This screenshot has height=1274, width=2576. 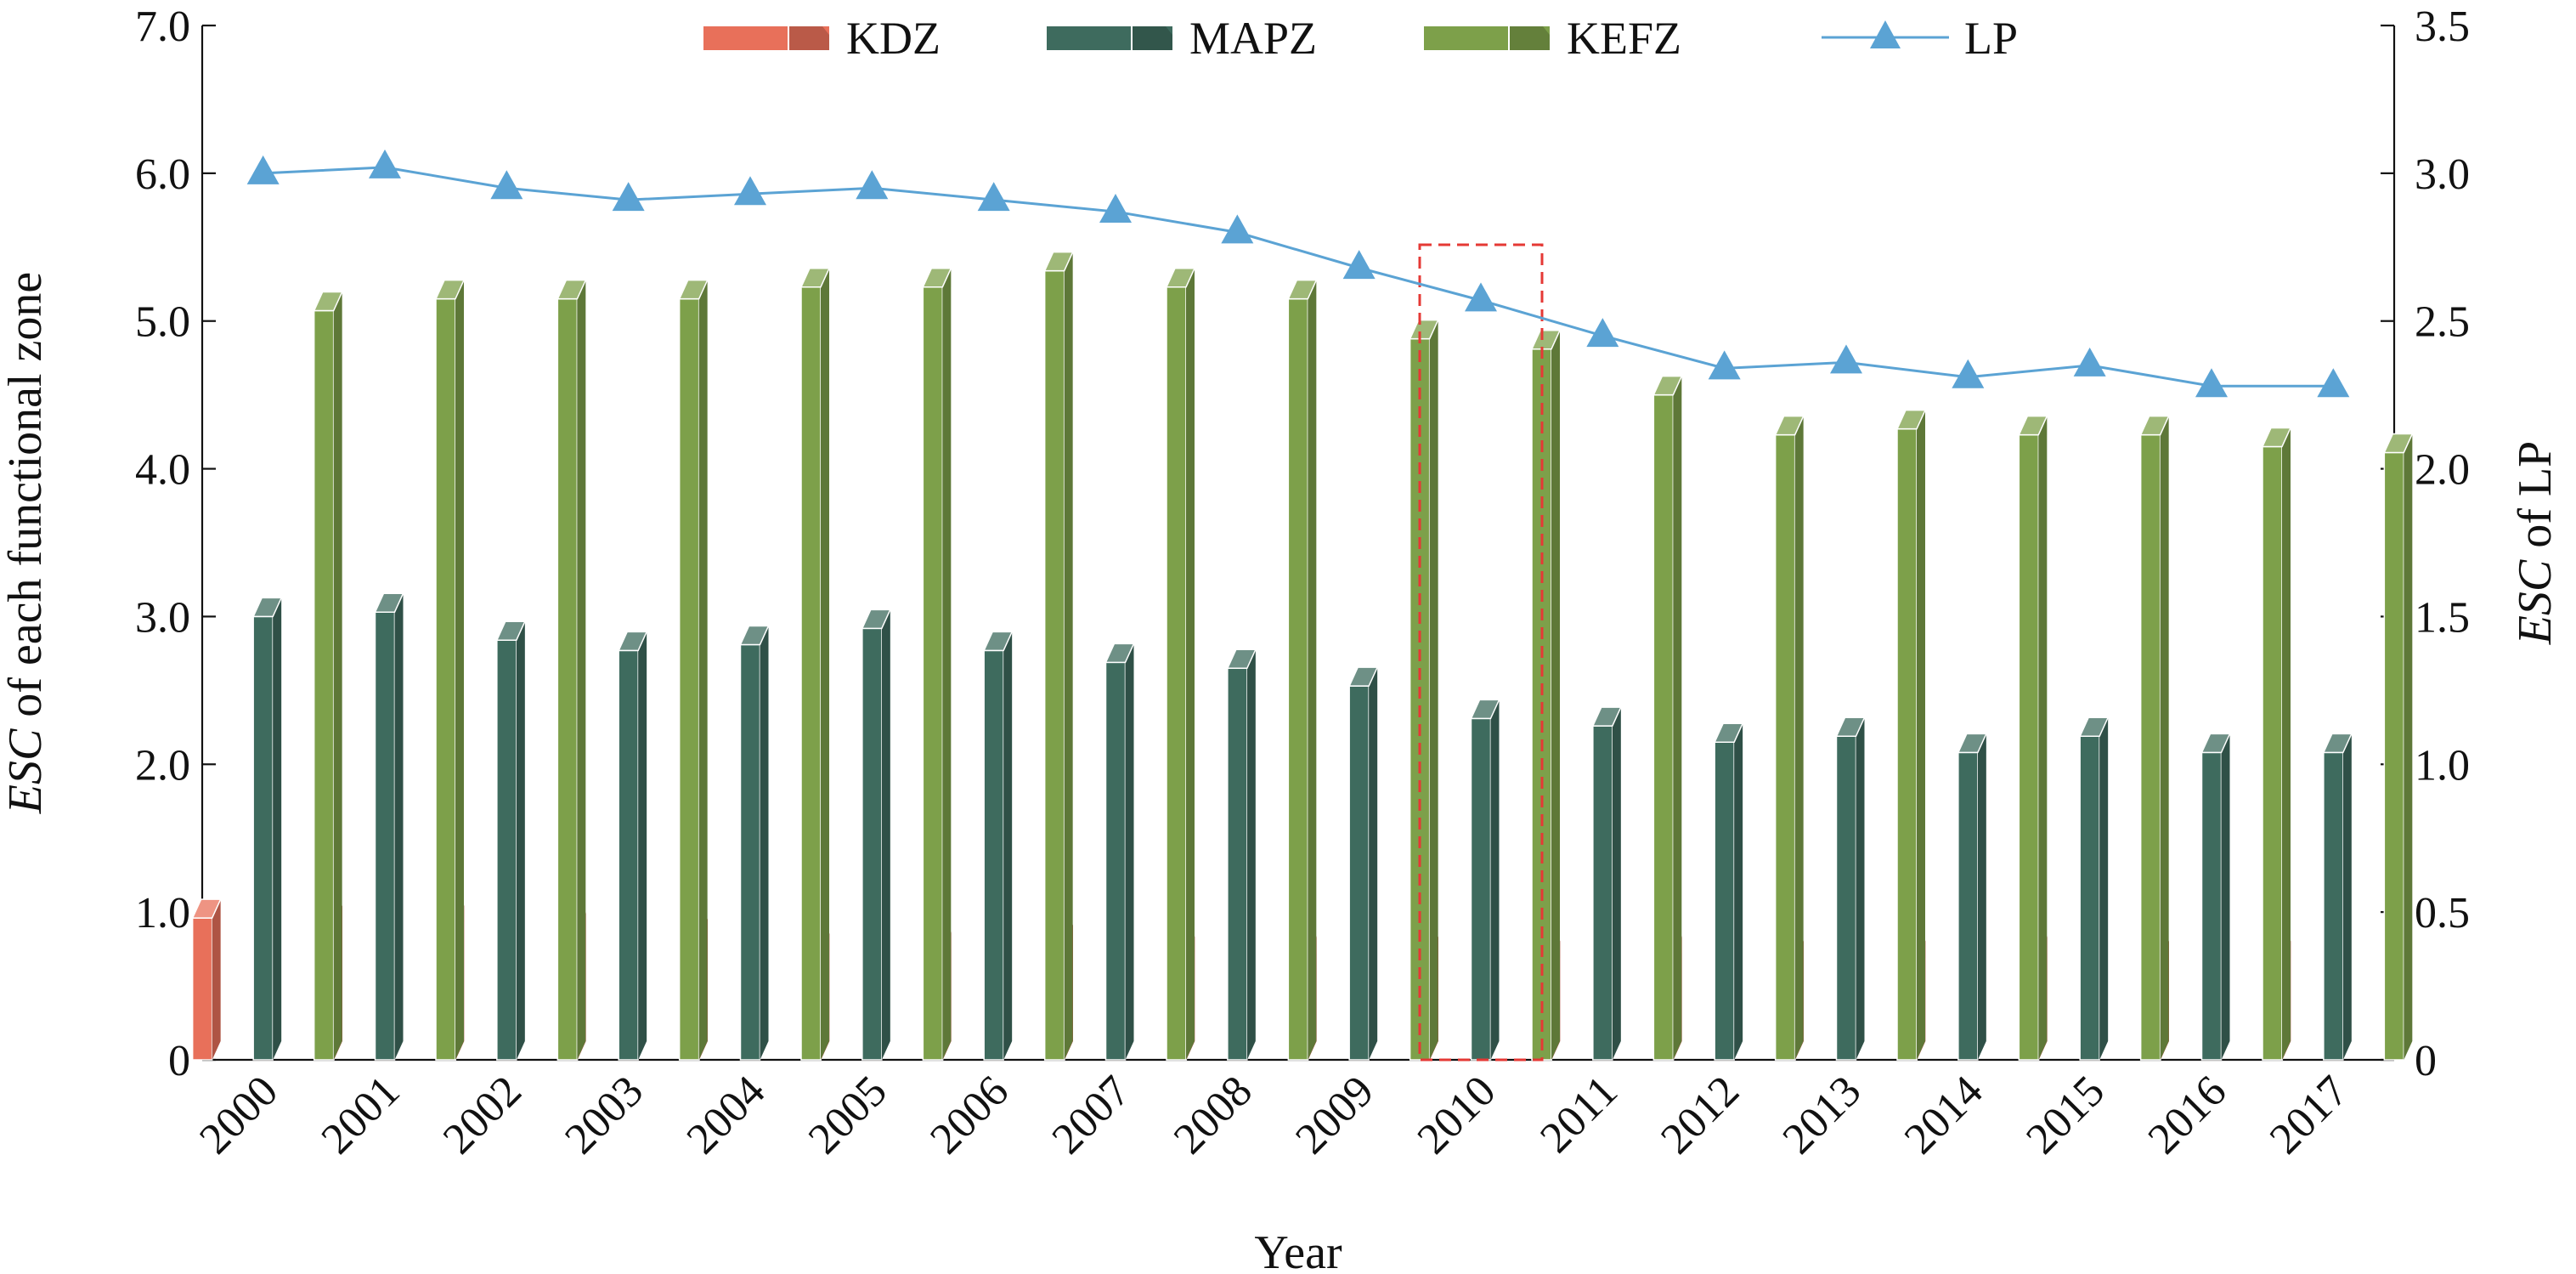 I want to click on right-axis-title: ESC of LP, so click(x=2535, y=543).